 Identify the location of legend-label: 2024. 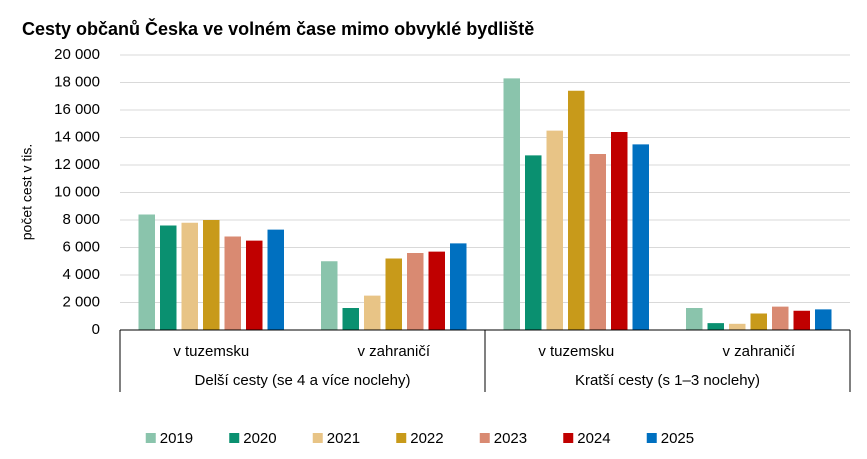
(593, 438).